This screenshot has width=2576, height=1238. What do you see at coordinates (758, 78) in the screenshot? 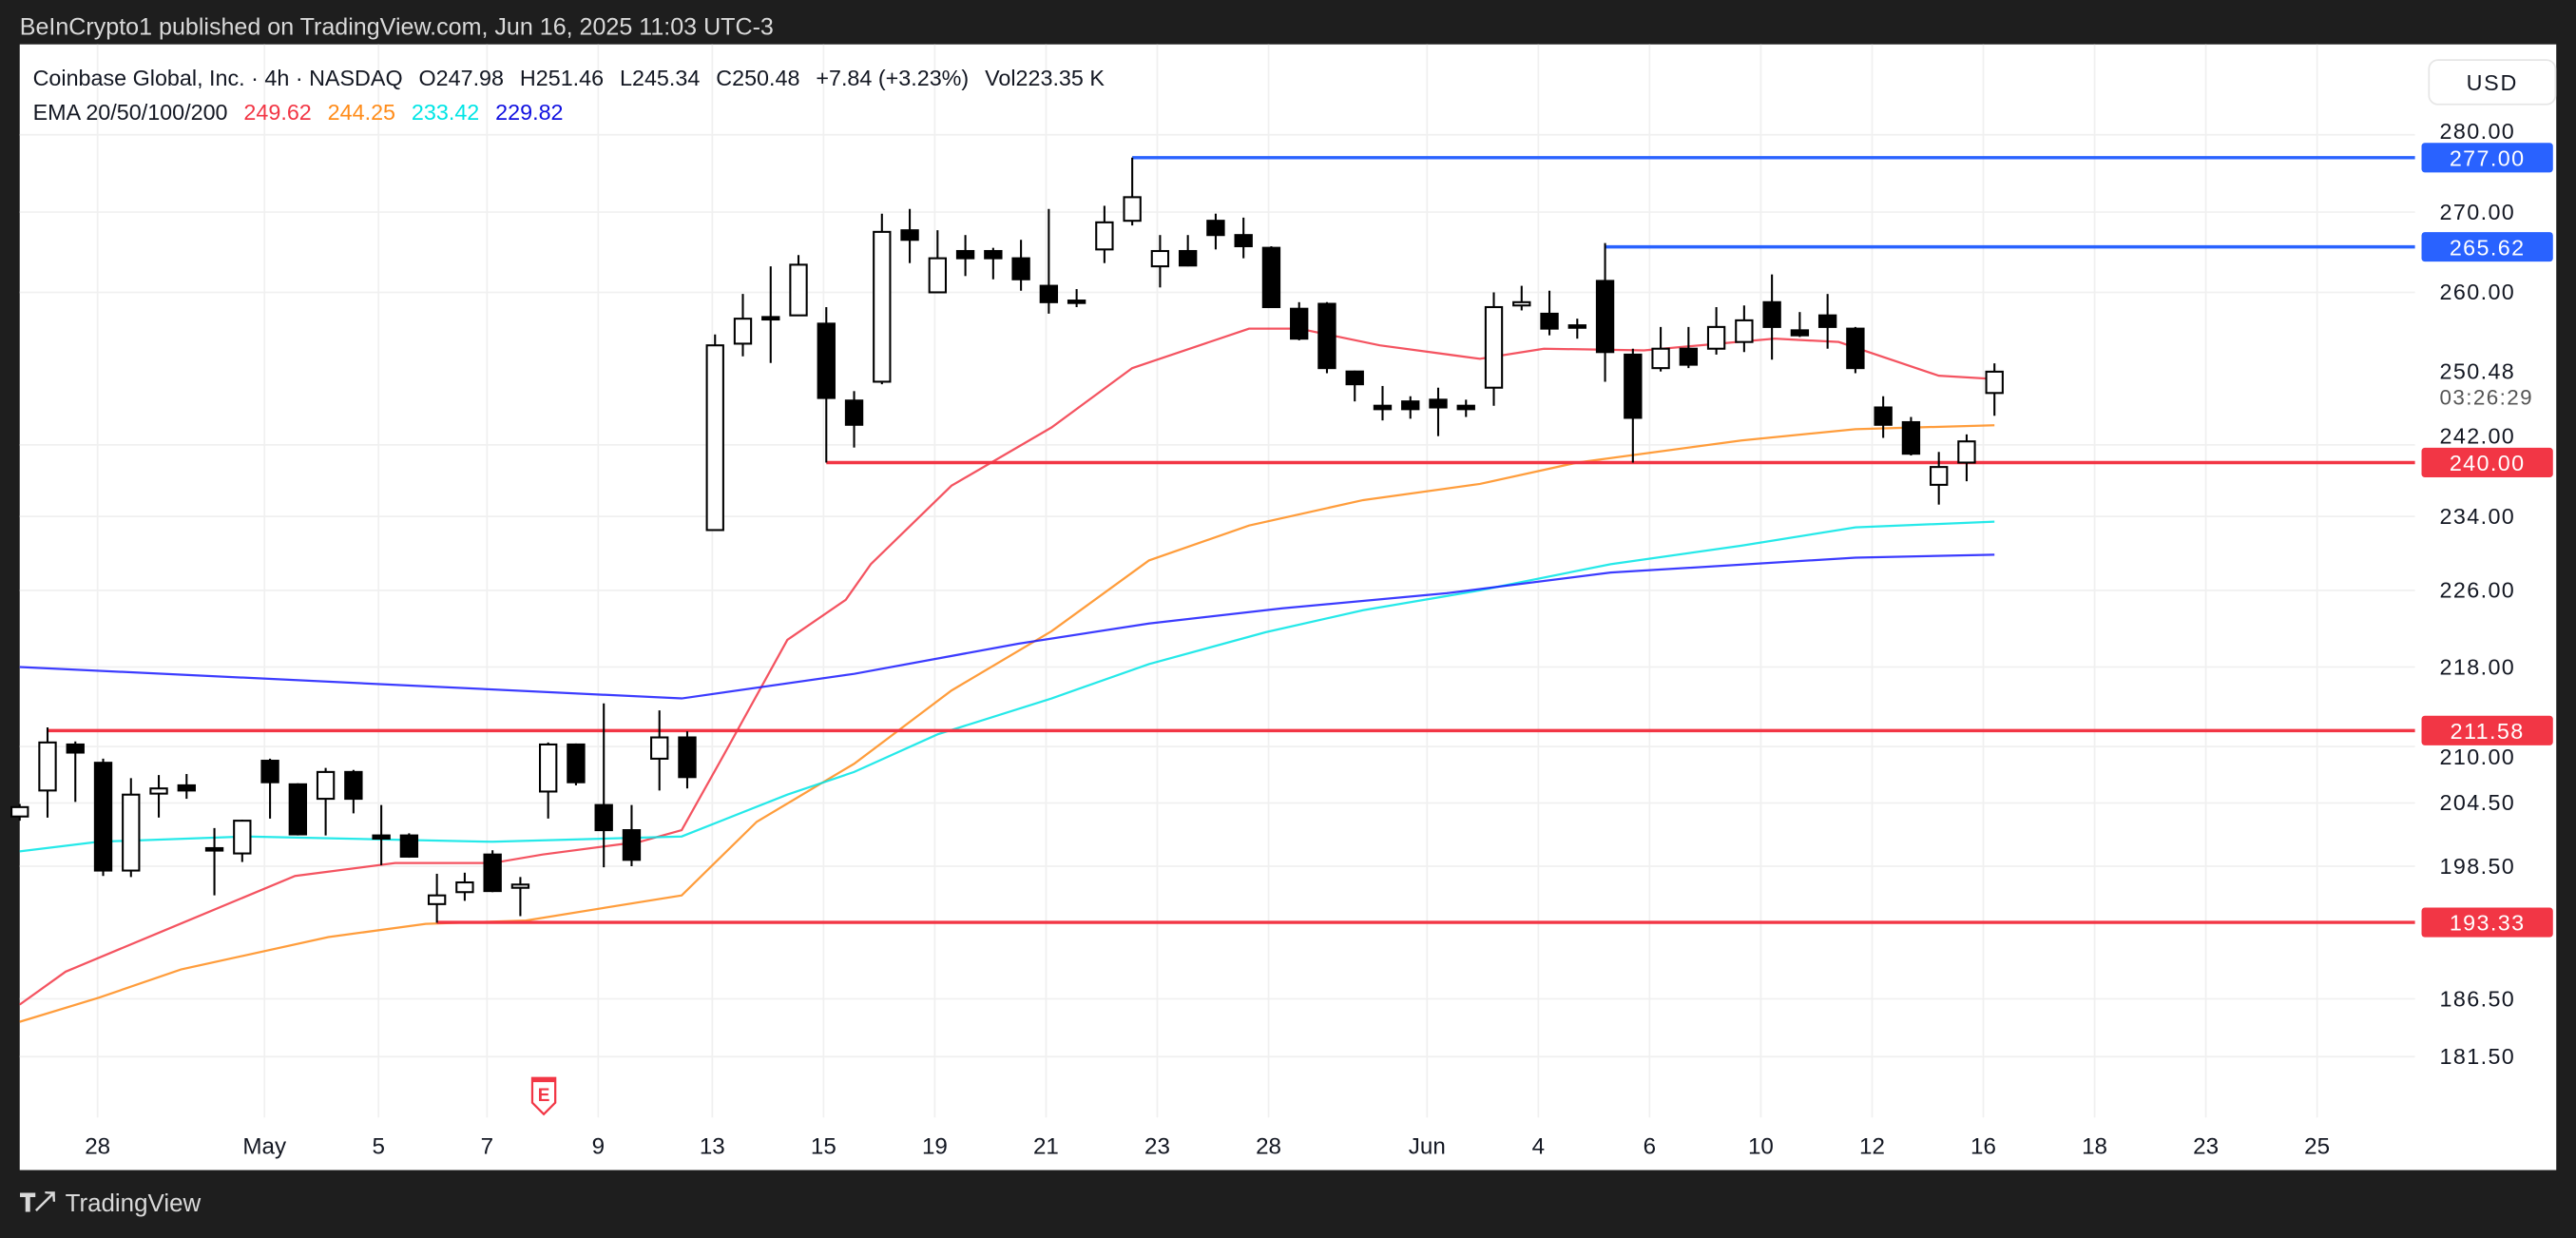
I see `ohlc-close: C250.48` at bounding box center [758, 78].